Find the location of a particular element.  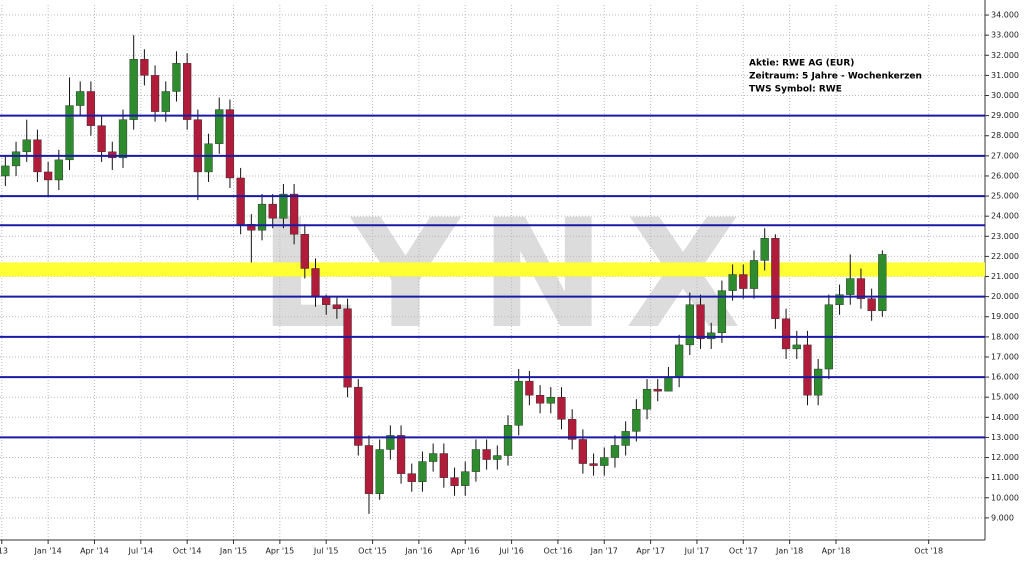

x-tick-label: Jul '15 is located at coordinates (326, 551).